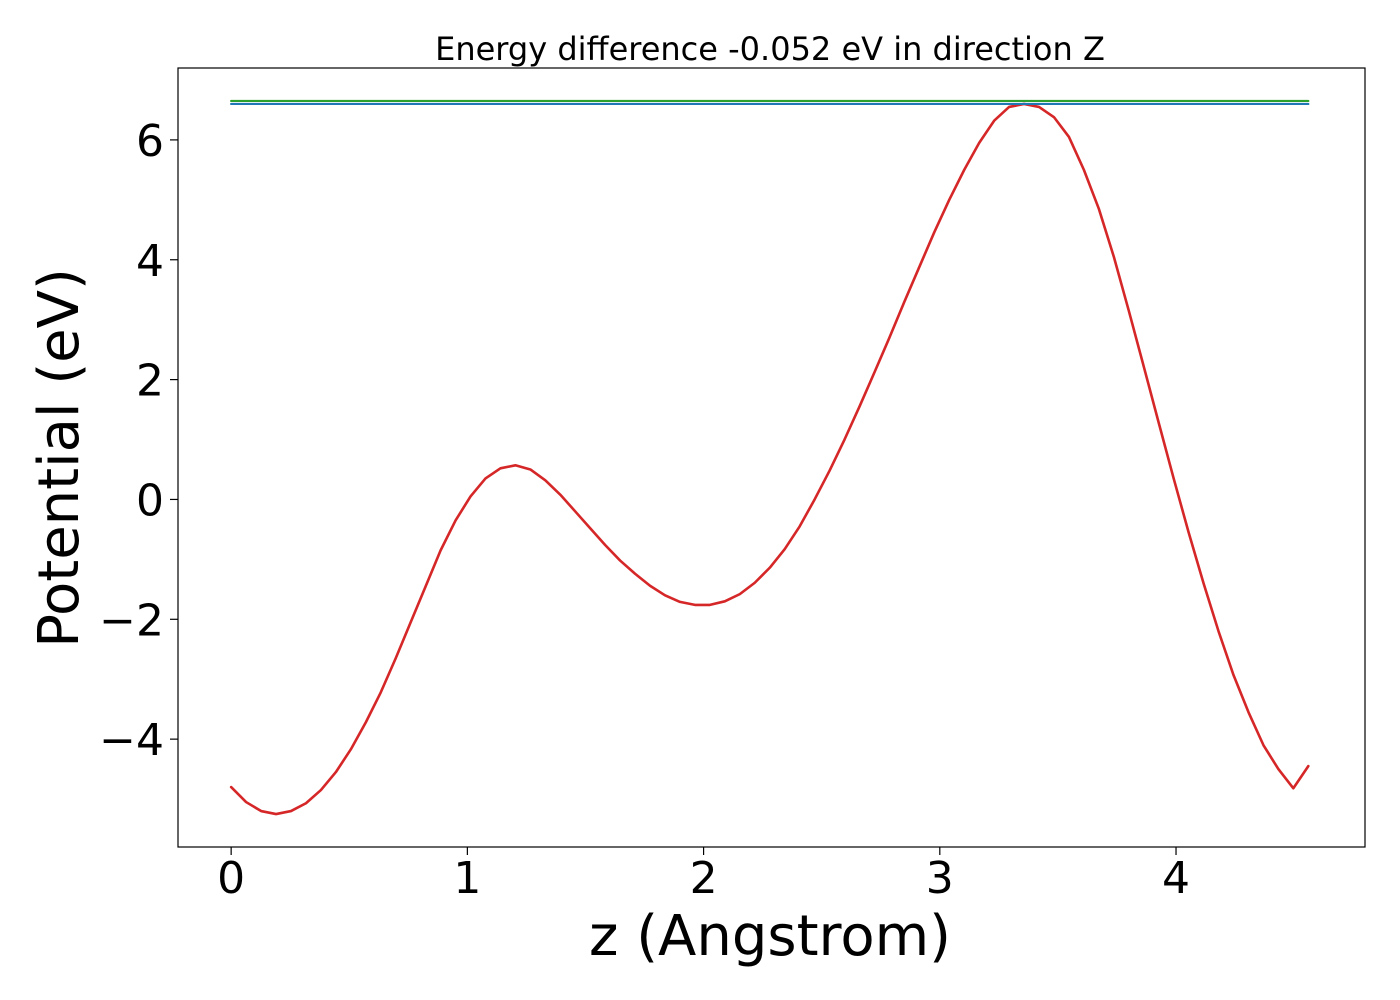 The height and width of the screenshot is (1000, 1400). I want to click on y-axis-label: Potential (eV), so click(59, 458).